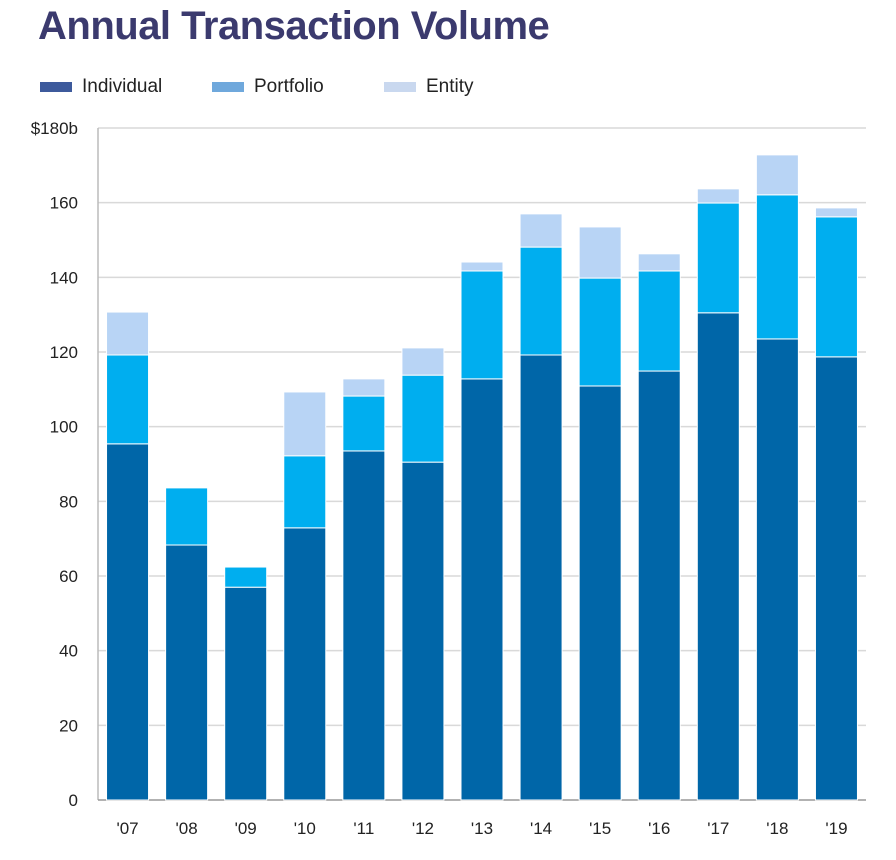  What do you see at coordinates (305, 828) in the screenshot?
I see `x-tick-label: '10` at bounding box center [305, 828].